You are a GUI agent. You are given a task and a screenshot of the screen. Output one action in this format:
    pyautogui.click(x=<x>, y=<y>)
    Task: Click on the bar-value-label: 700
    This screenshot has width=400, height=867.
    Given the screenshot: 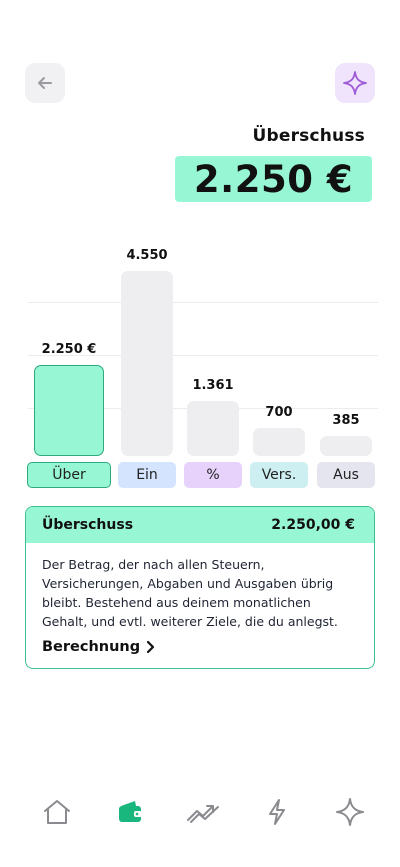 What is the action you would take?
    pyautogui.click(x=279, y=412)
    